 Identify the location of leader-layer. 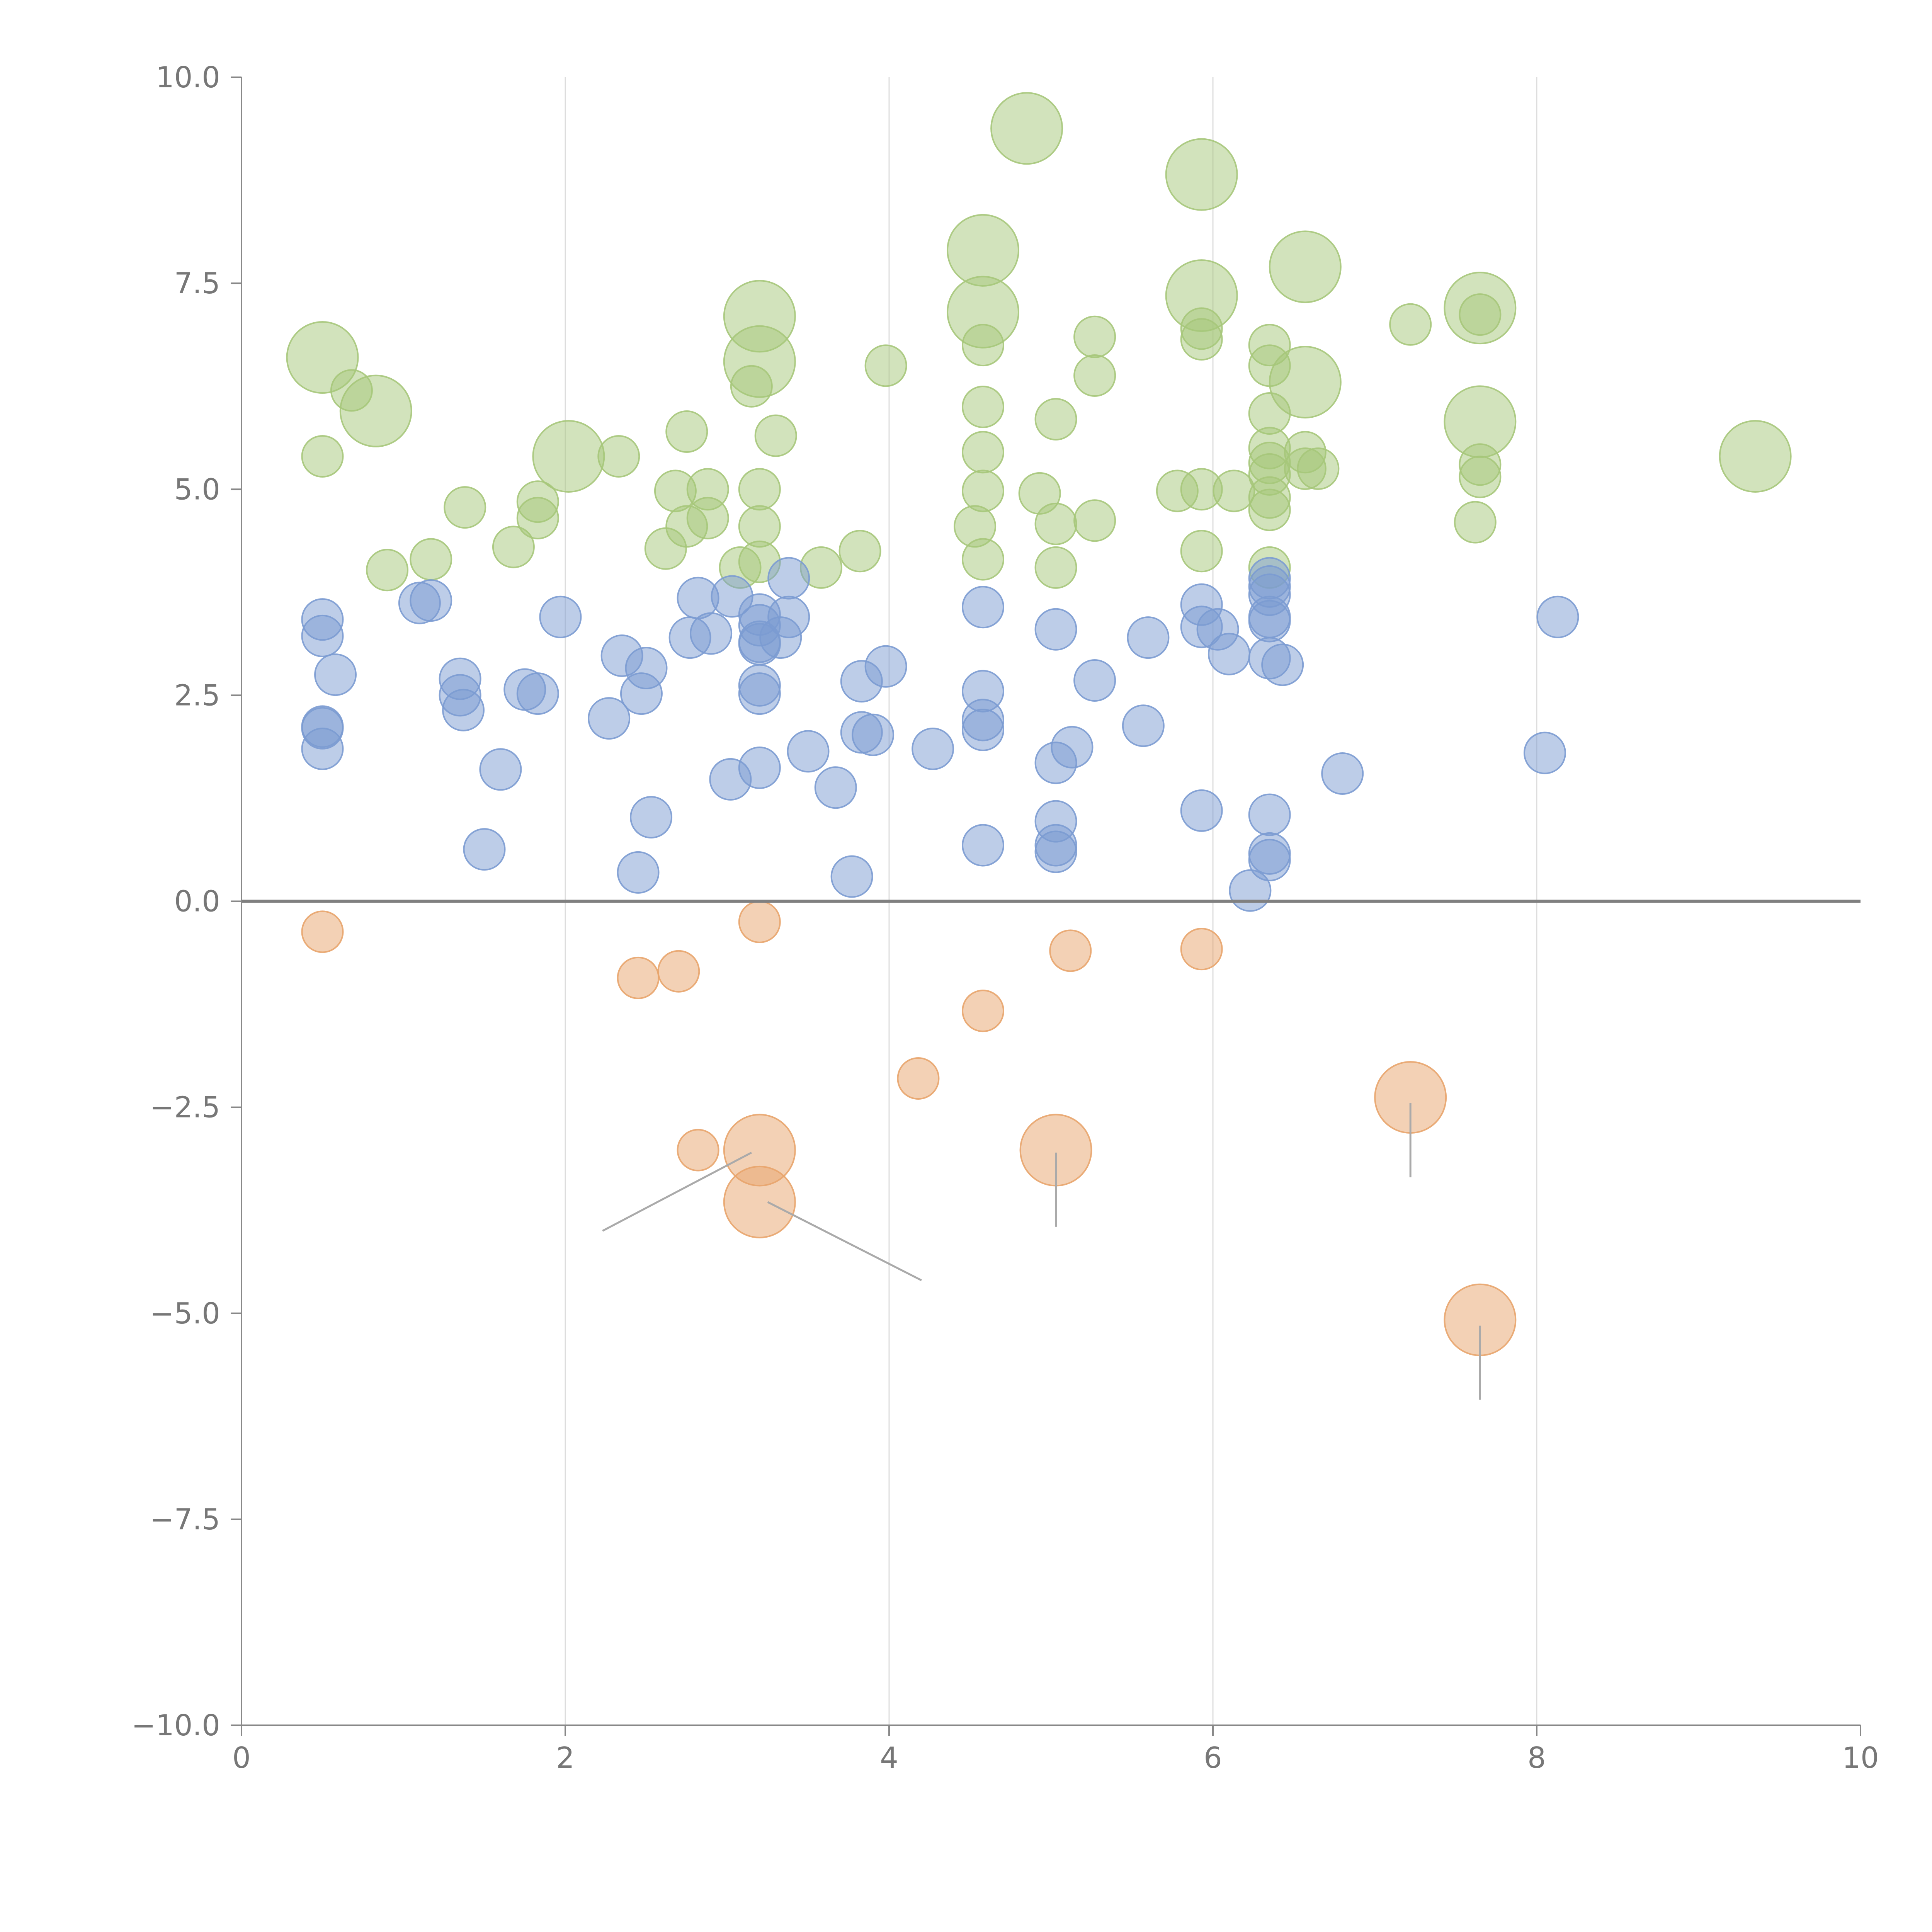
(1042, 1251).